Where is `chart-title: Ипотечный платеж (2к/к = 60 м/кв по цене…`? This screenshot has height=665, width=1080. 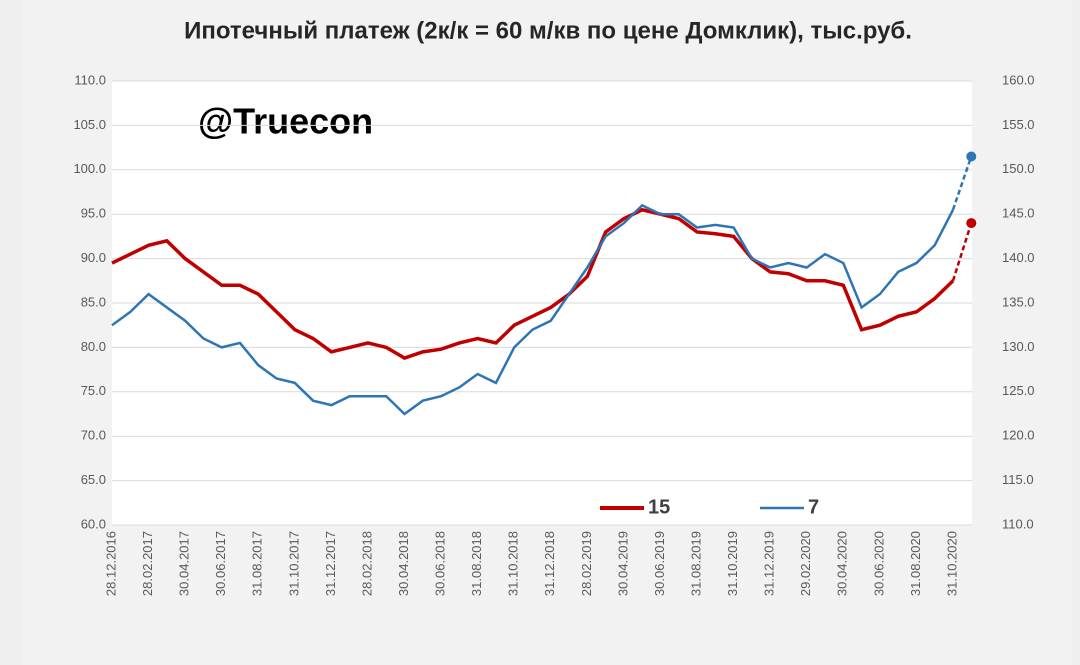 chart-title: Ипотечный платеж (2к/к = 60 м/кв по цене… is located at coordinates (548, 30).